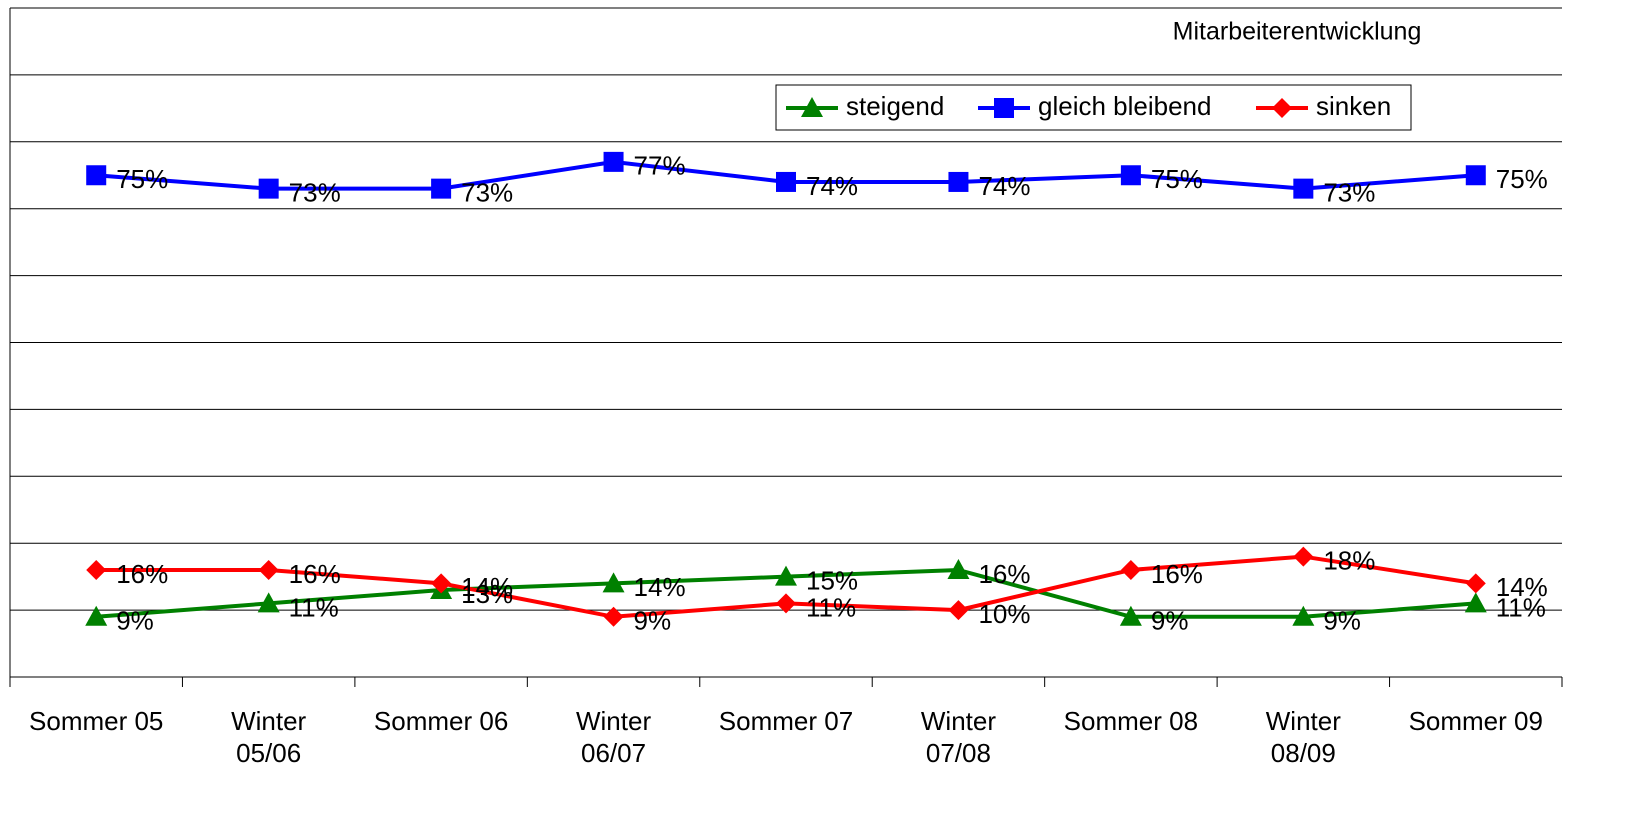 The width and height of the screenshot is (1636, 814). I want to click on chart-title: Mitarbeiterentwicklung, so click(1297, 32).